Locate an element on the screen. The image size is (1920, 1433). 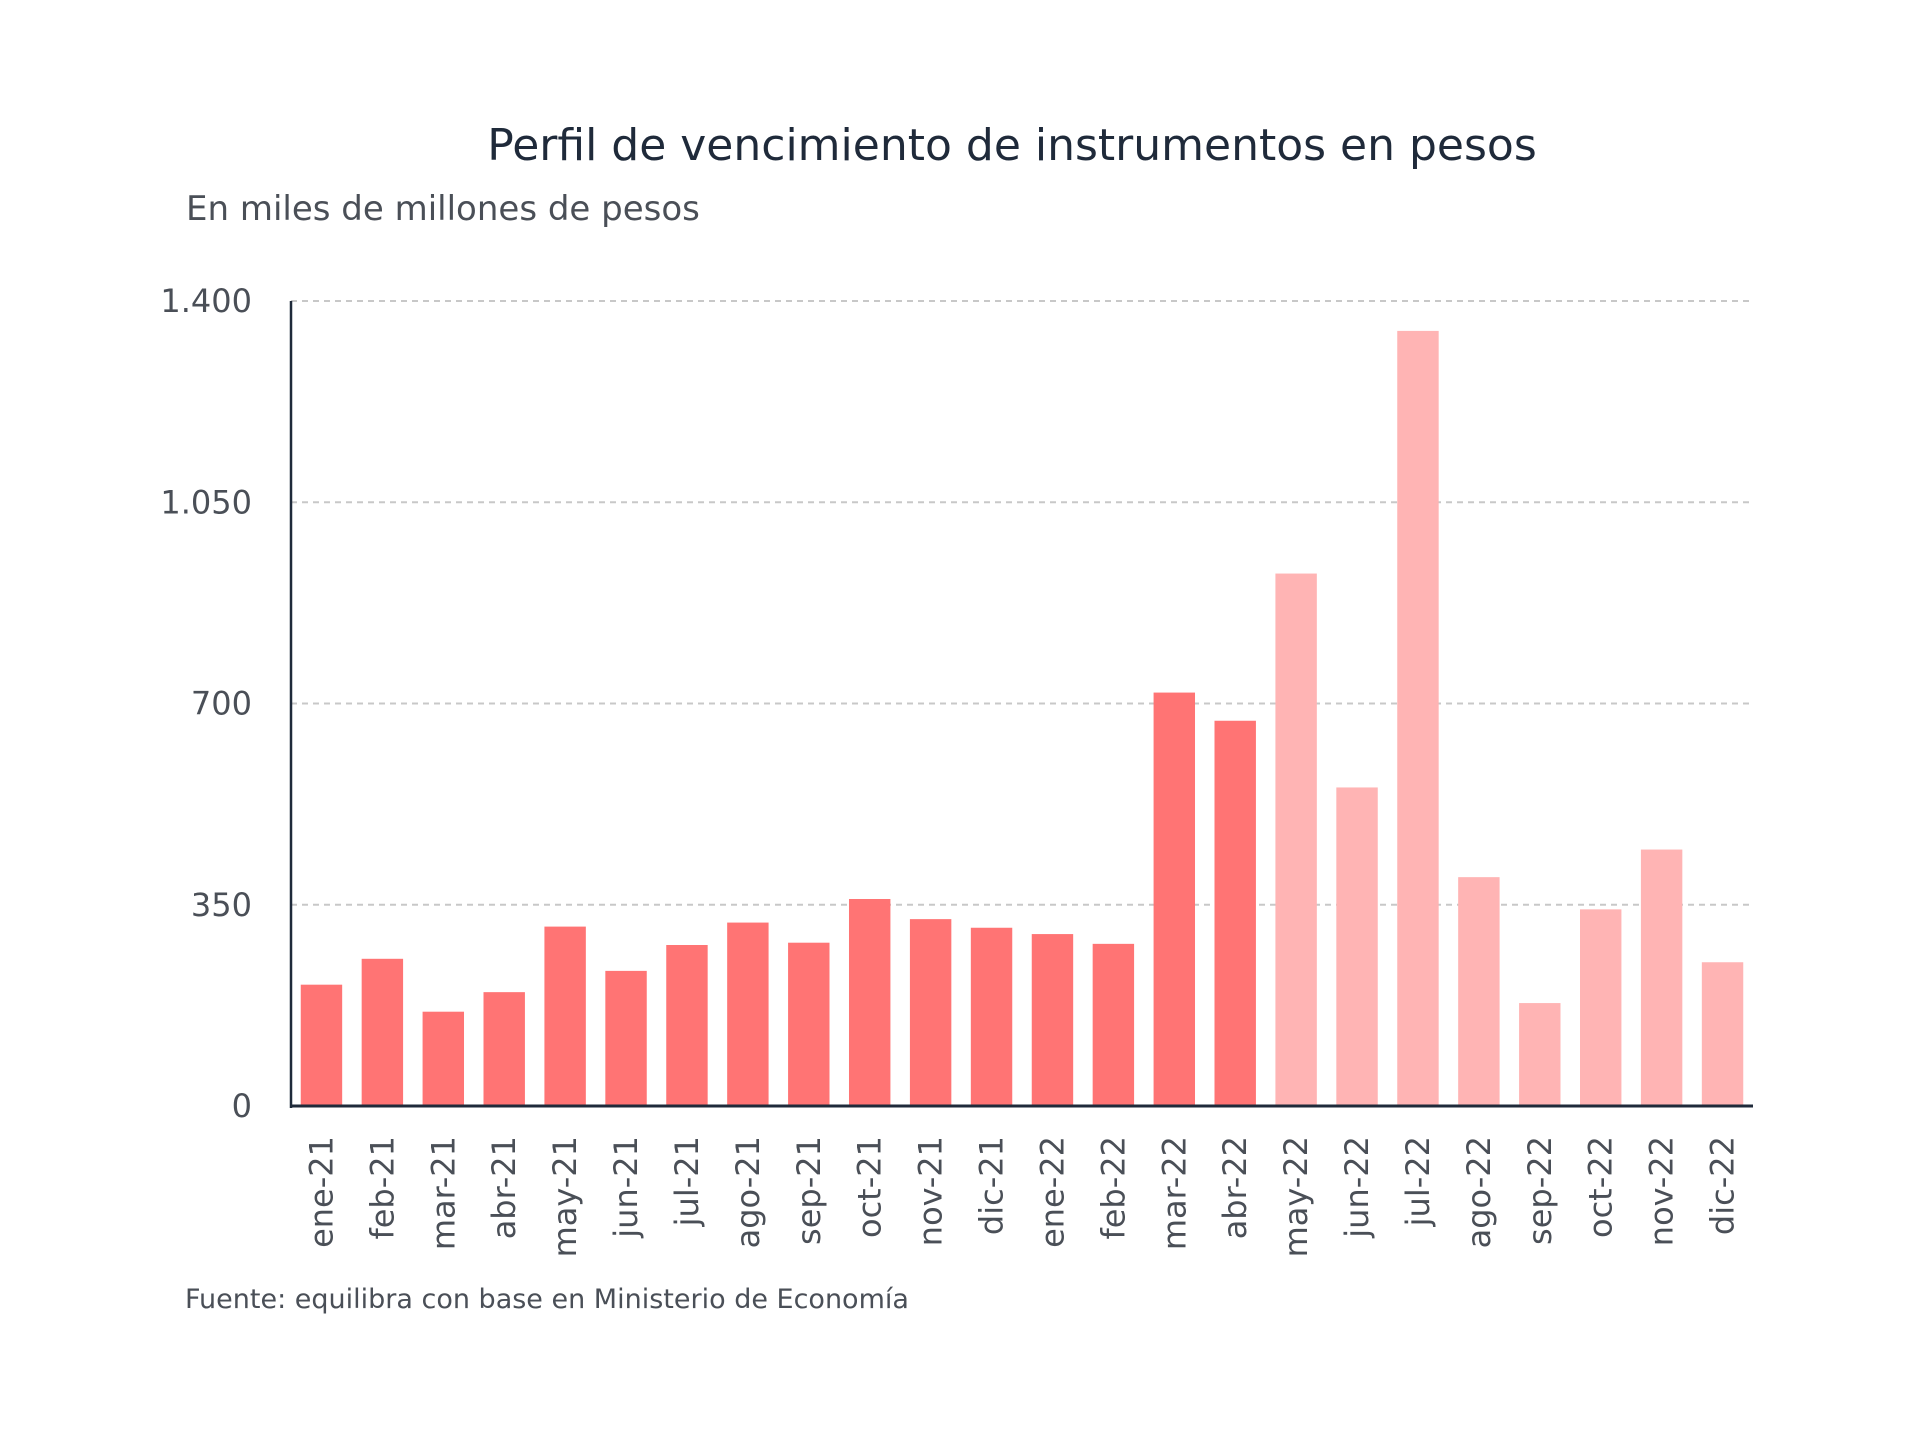
chart-subtitle: En miles de millones de pesos is located at coordinates (443, 209).